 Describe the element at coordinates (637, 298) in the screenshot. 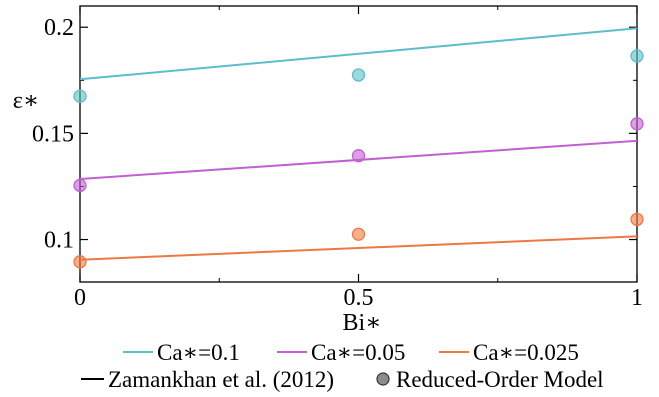

I see `x-tick-label: 1` at that location.